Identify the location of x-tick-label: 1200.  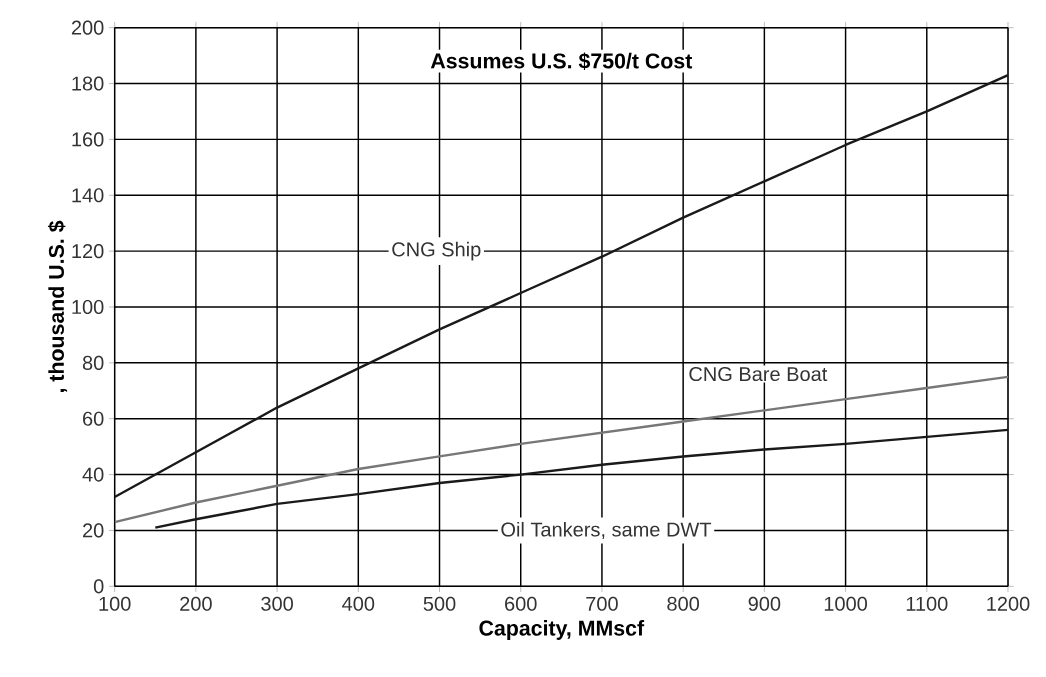
(1008, 603).